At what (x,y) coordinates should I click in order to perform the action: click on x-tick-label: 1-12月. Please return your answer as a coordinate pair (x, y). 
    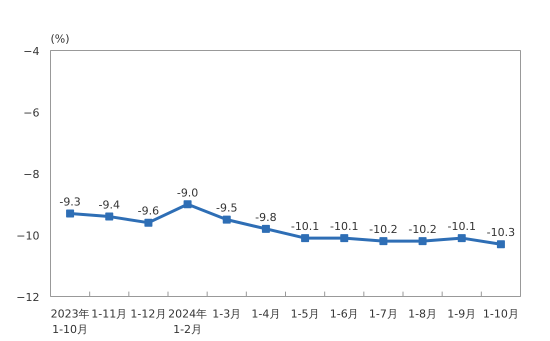
    Looking at the image, I should click on (148, 314).